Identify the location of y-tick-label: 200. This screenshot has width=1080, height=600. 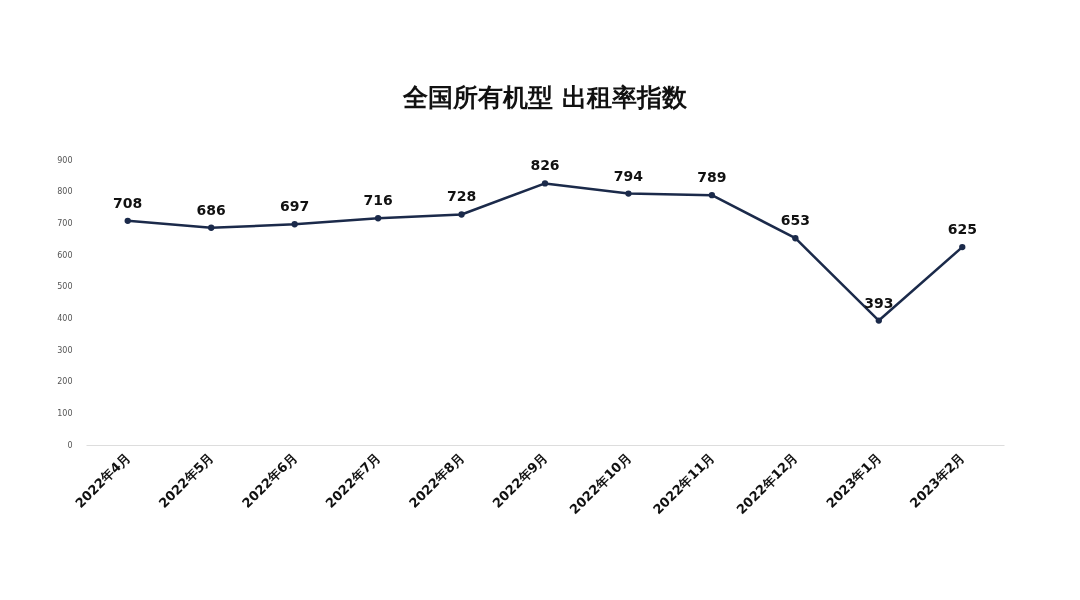
(65, 382).